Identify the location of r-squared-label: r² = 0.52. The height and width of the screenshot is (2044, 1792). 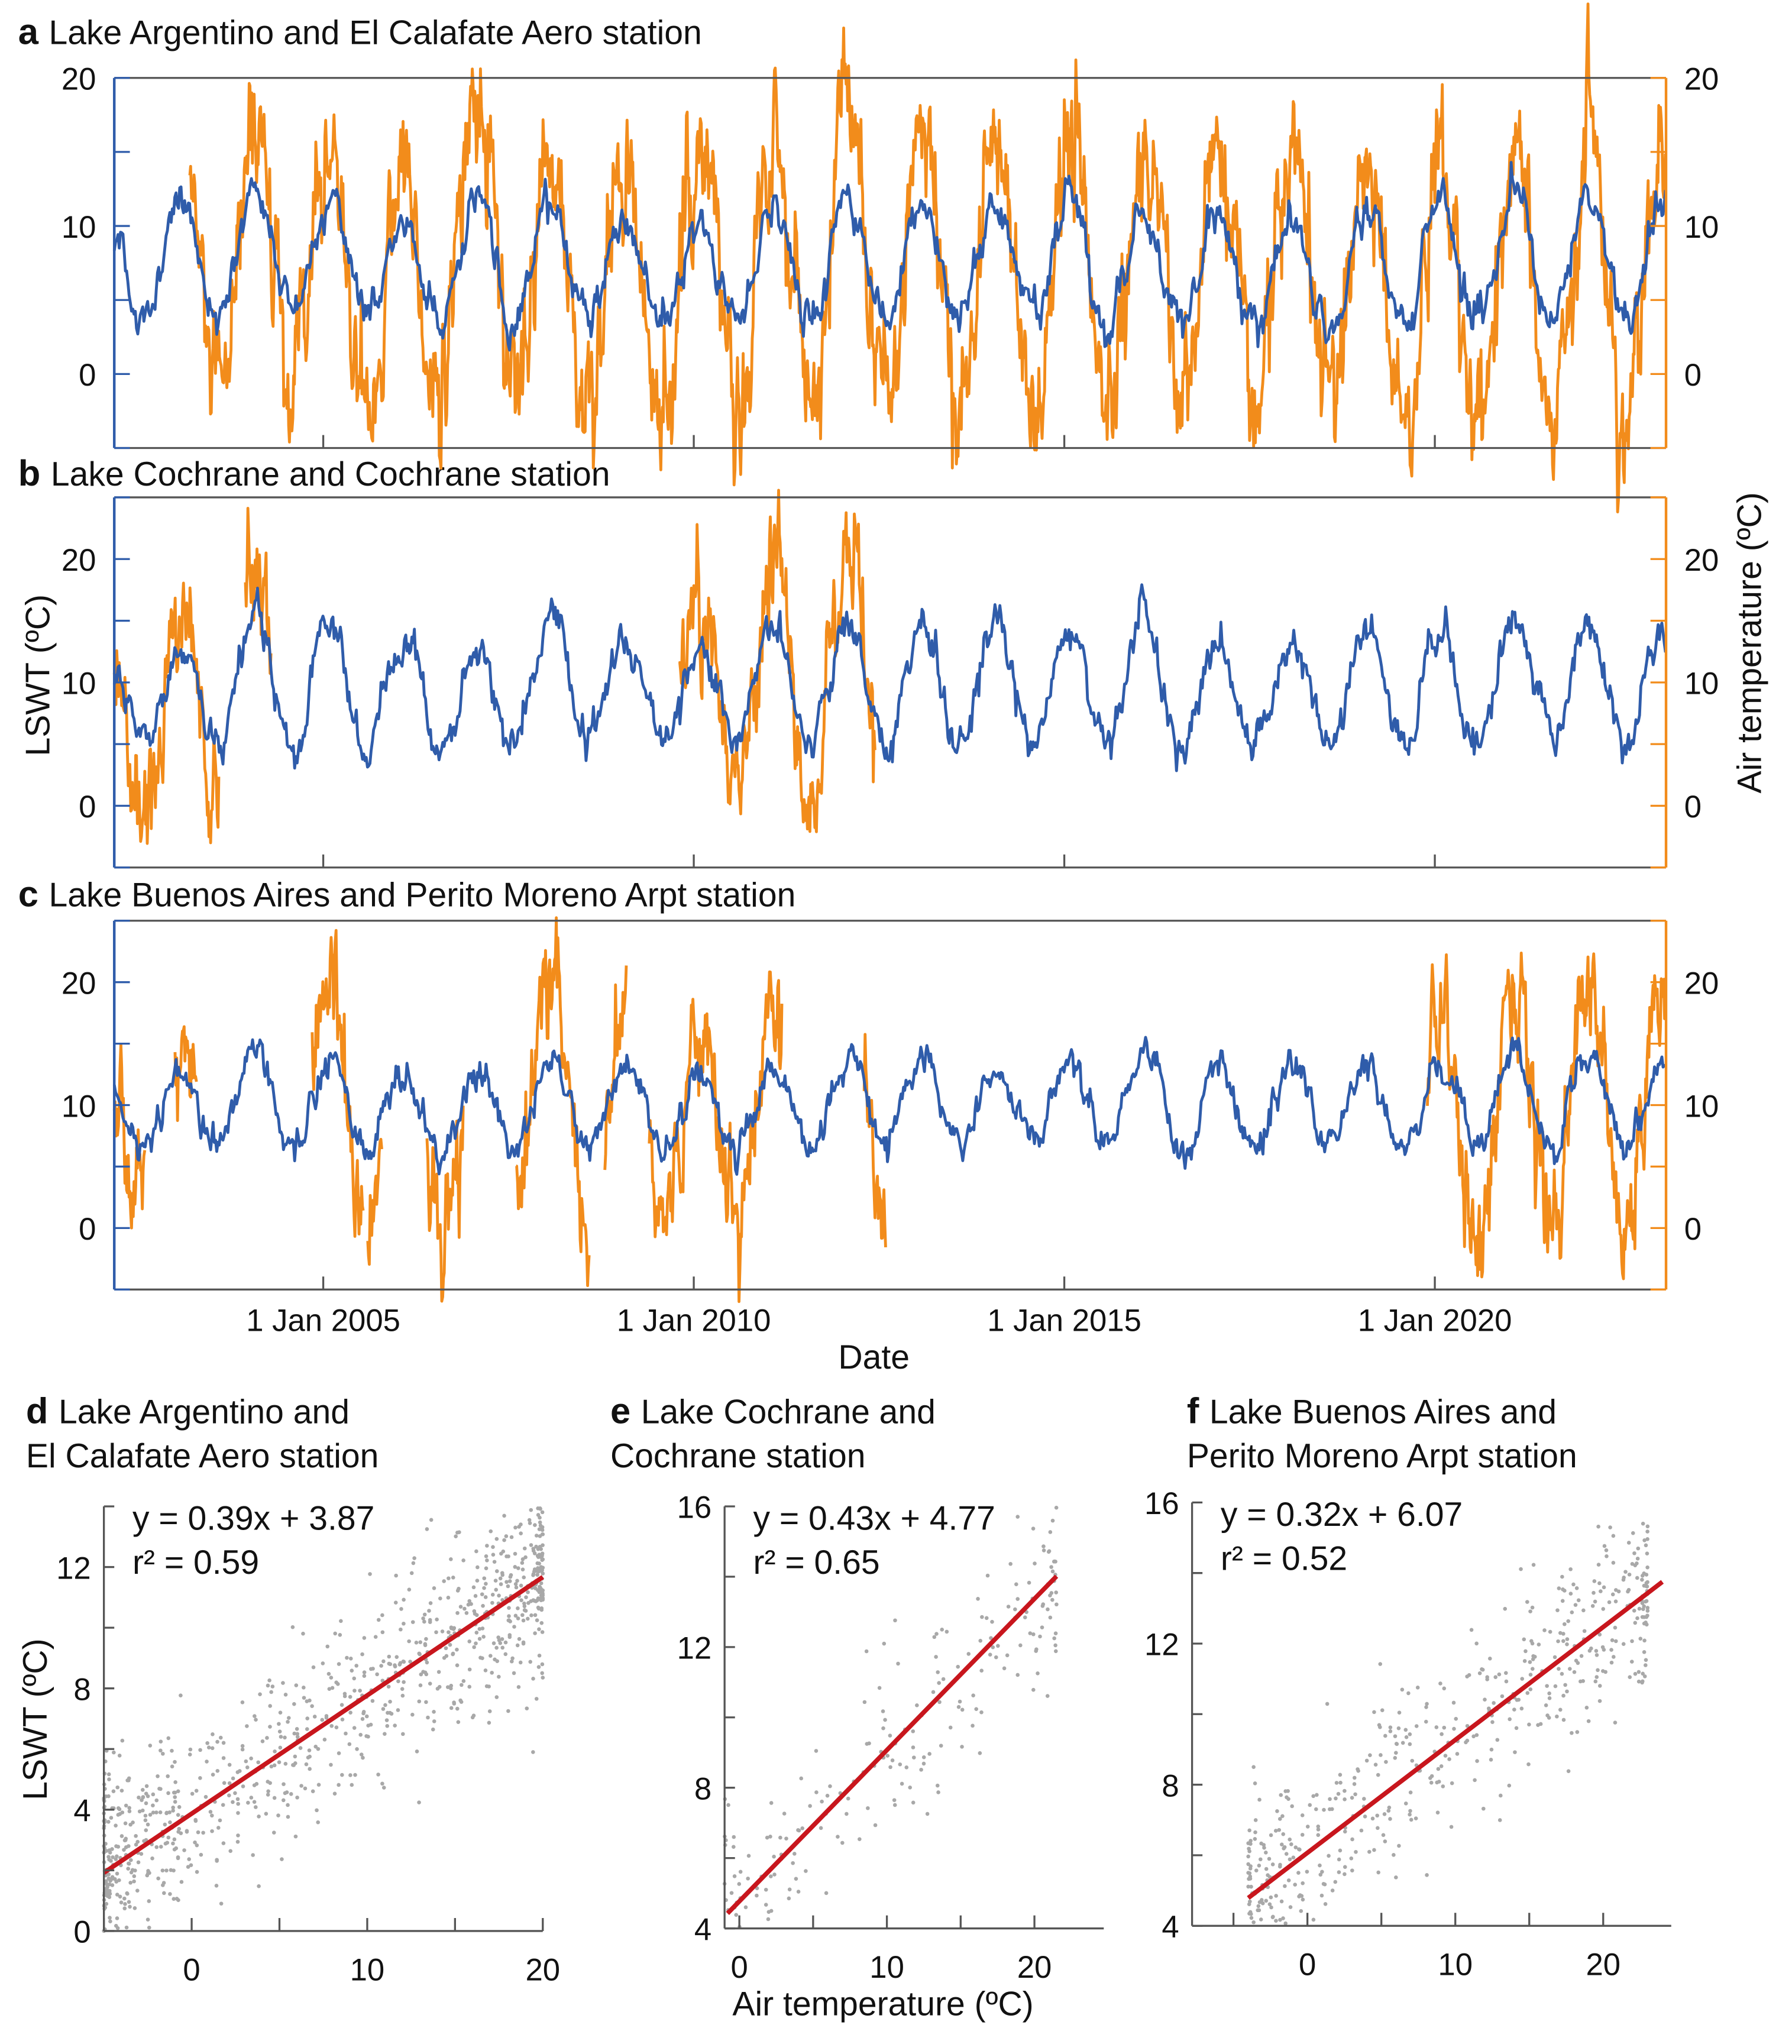
(1284, 1559).